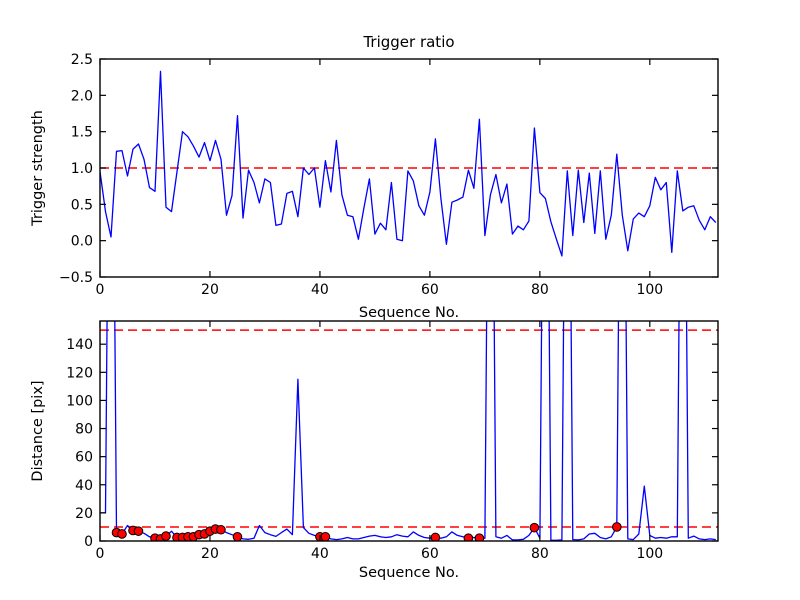 This screenshot has height=600, width=800. I want to click on top-chart-xlabel: Sequence No., so click(409, 313).